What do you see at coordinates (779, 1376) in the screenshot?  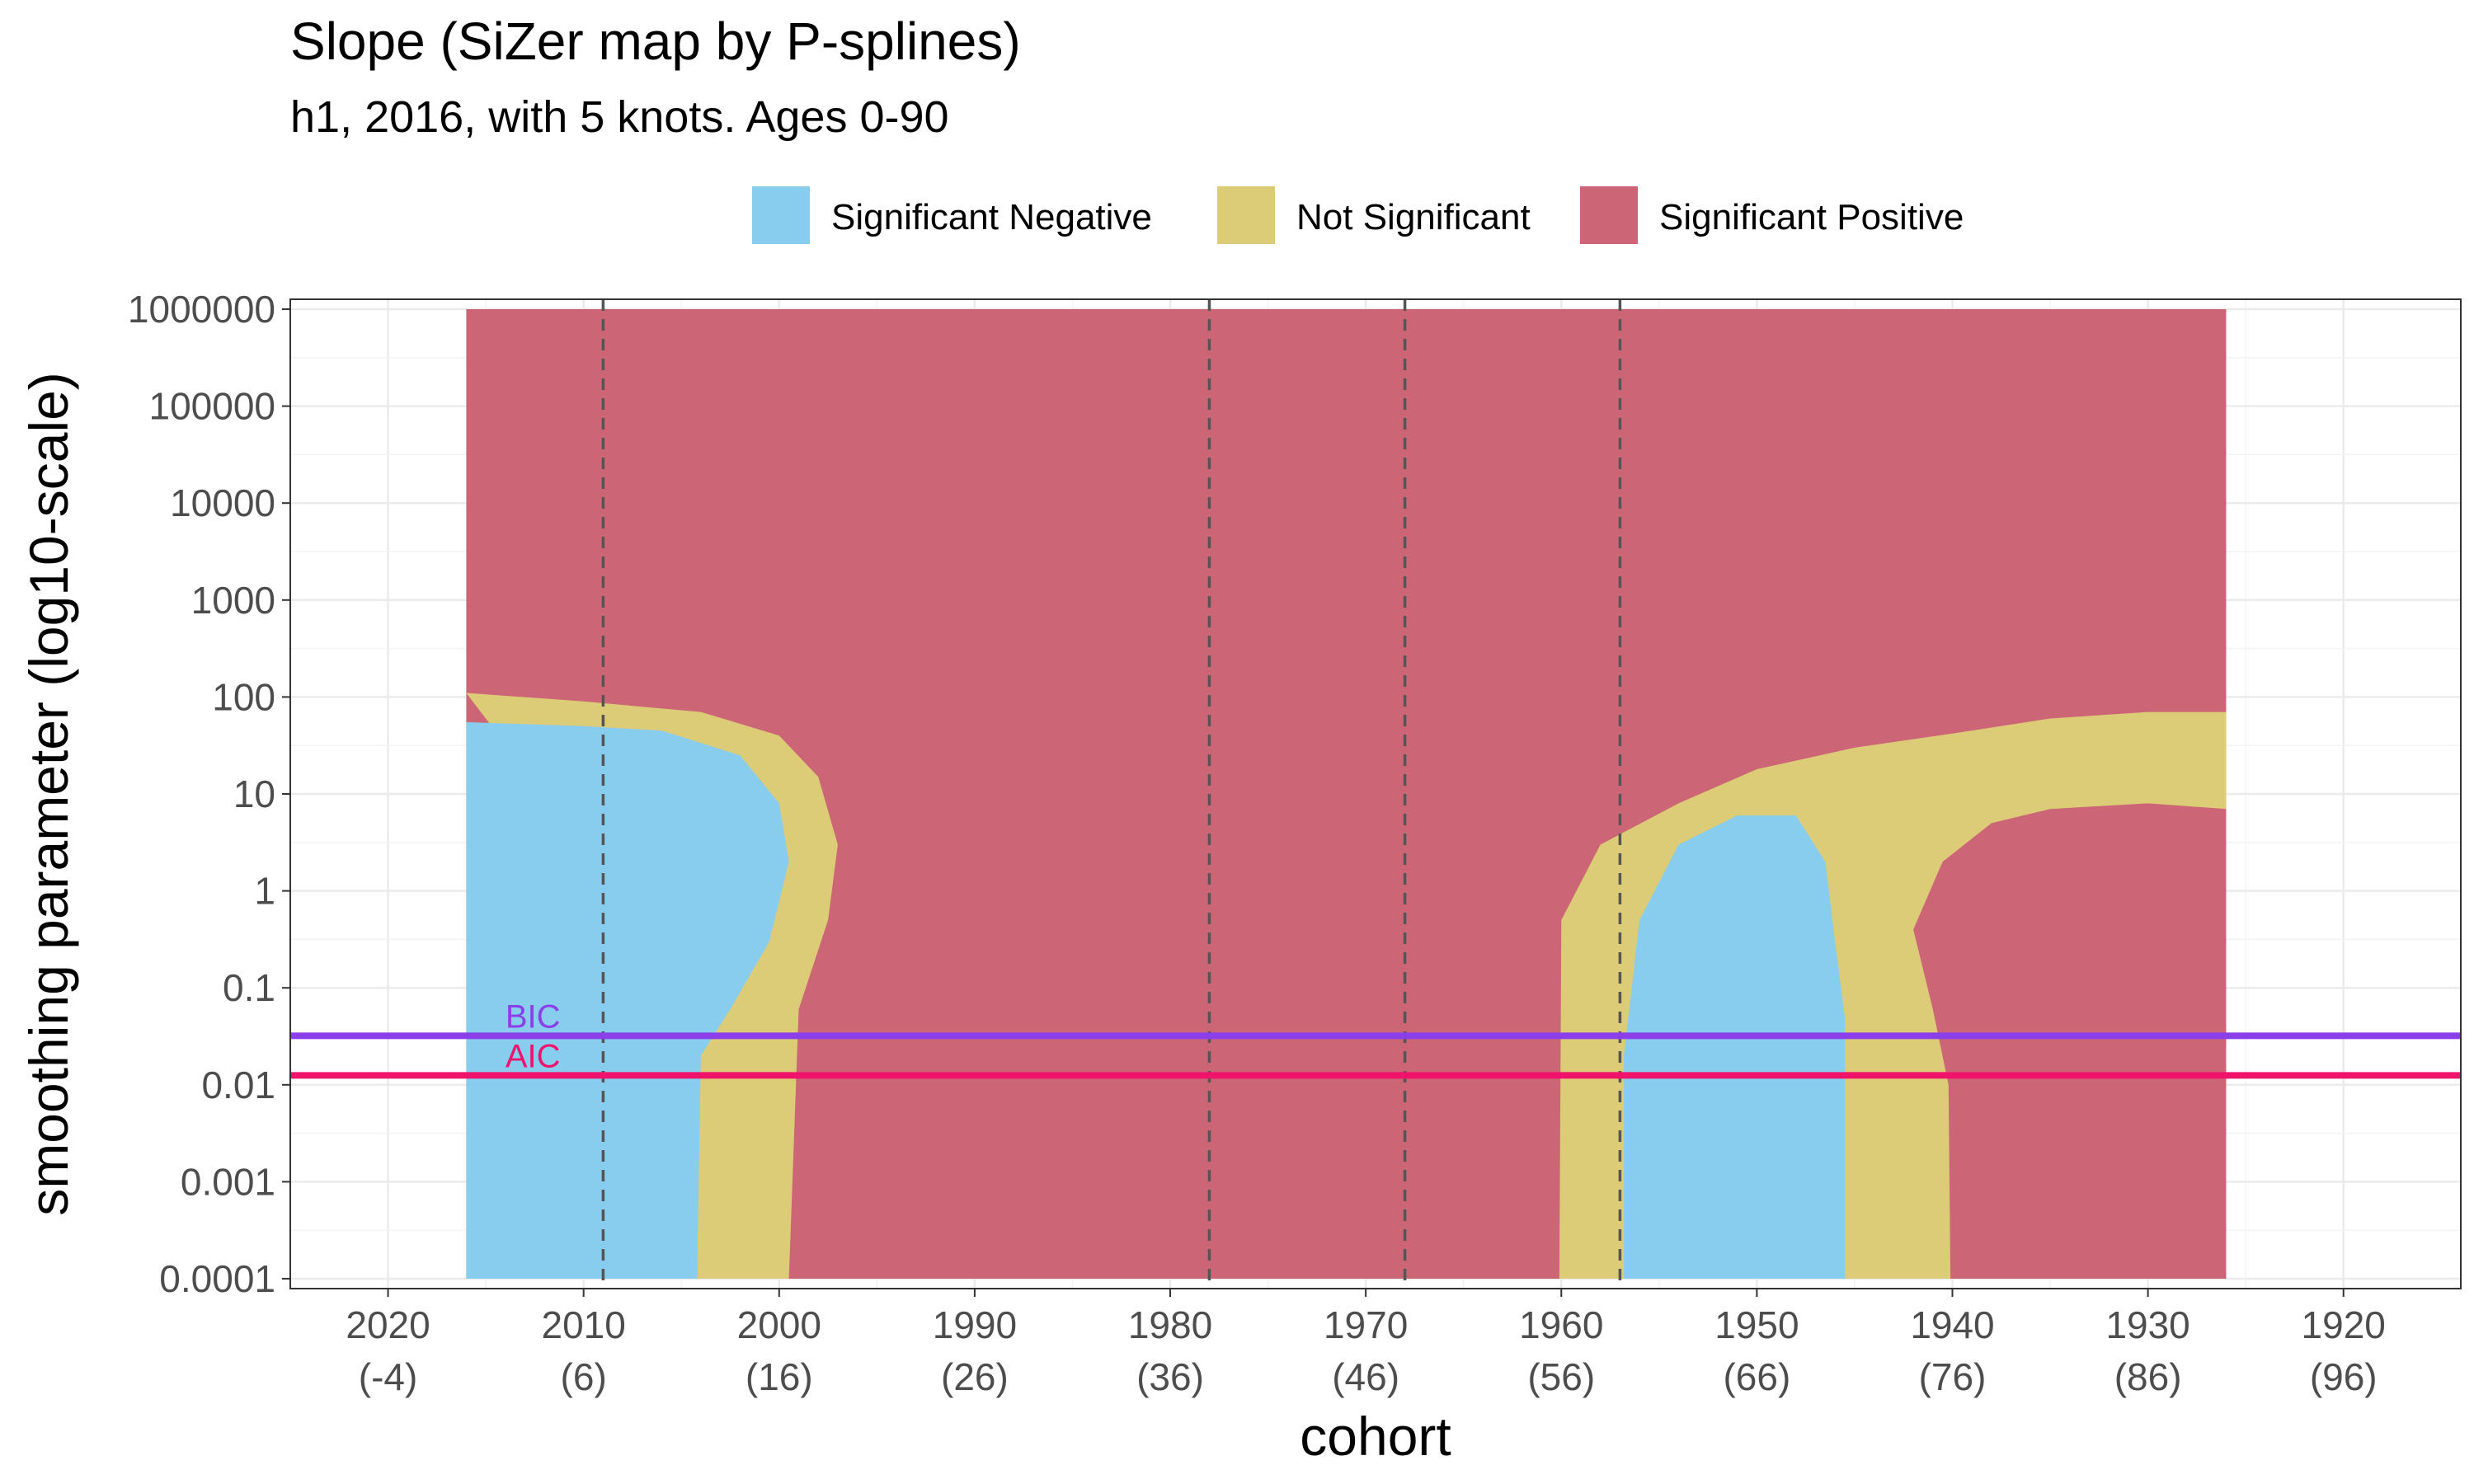 I see `x-tick-sublabel: (16)` at bounding box center [779, 1376].